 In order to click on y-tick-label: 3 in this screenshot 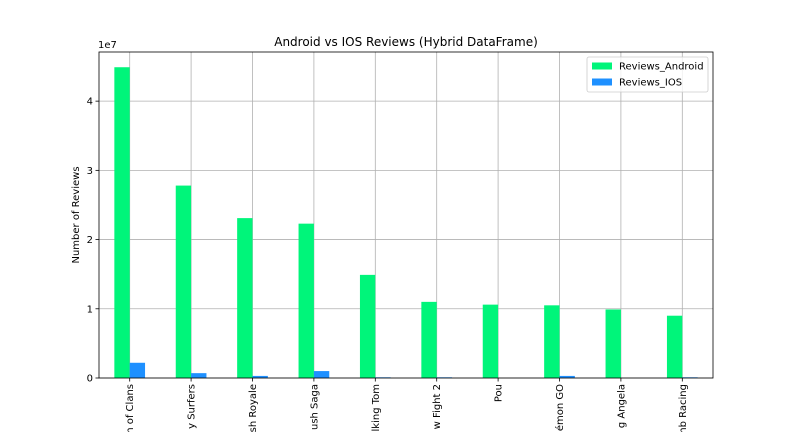, I will do `click(90, 171)`.